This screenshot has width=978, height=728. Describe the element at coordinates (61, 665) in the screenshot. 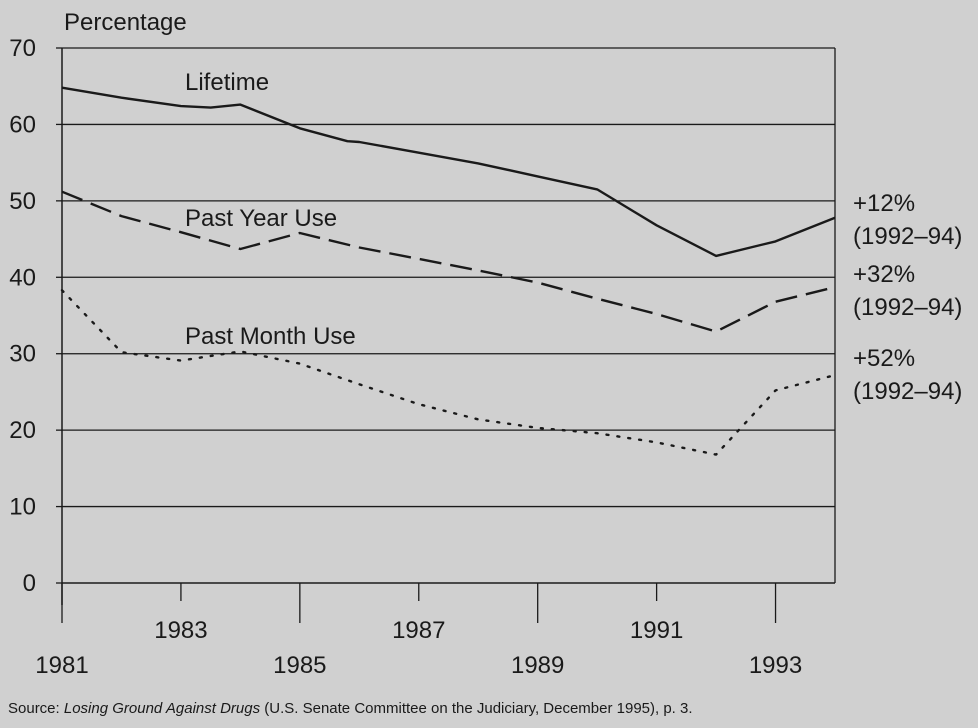

I see `x-tick-label: 1981` at that location.